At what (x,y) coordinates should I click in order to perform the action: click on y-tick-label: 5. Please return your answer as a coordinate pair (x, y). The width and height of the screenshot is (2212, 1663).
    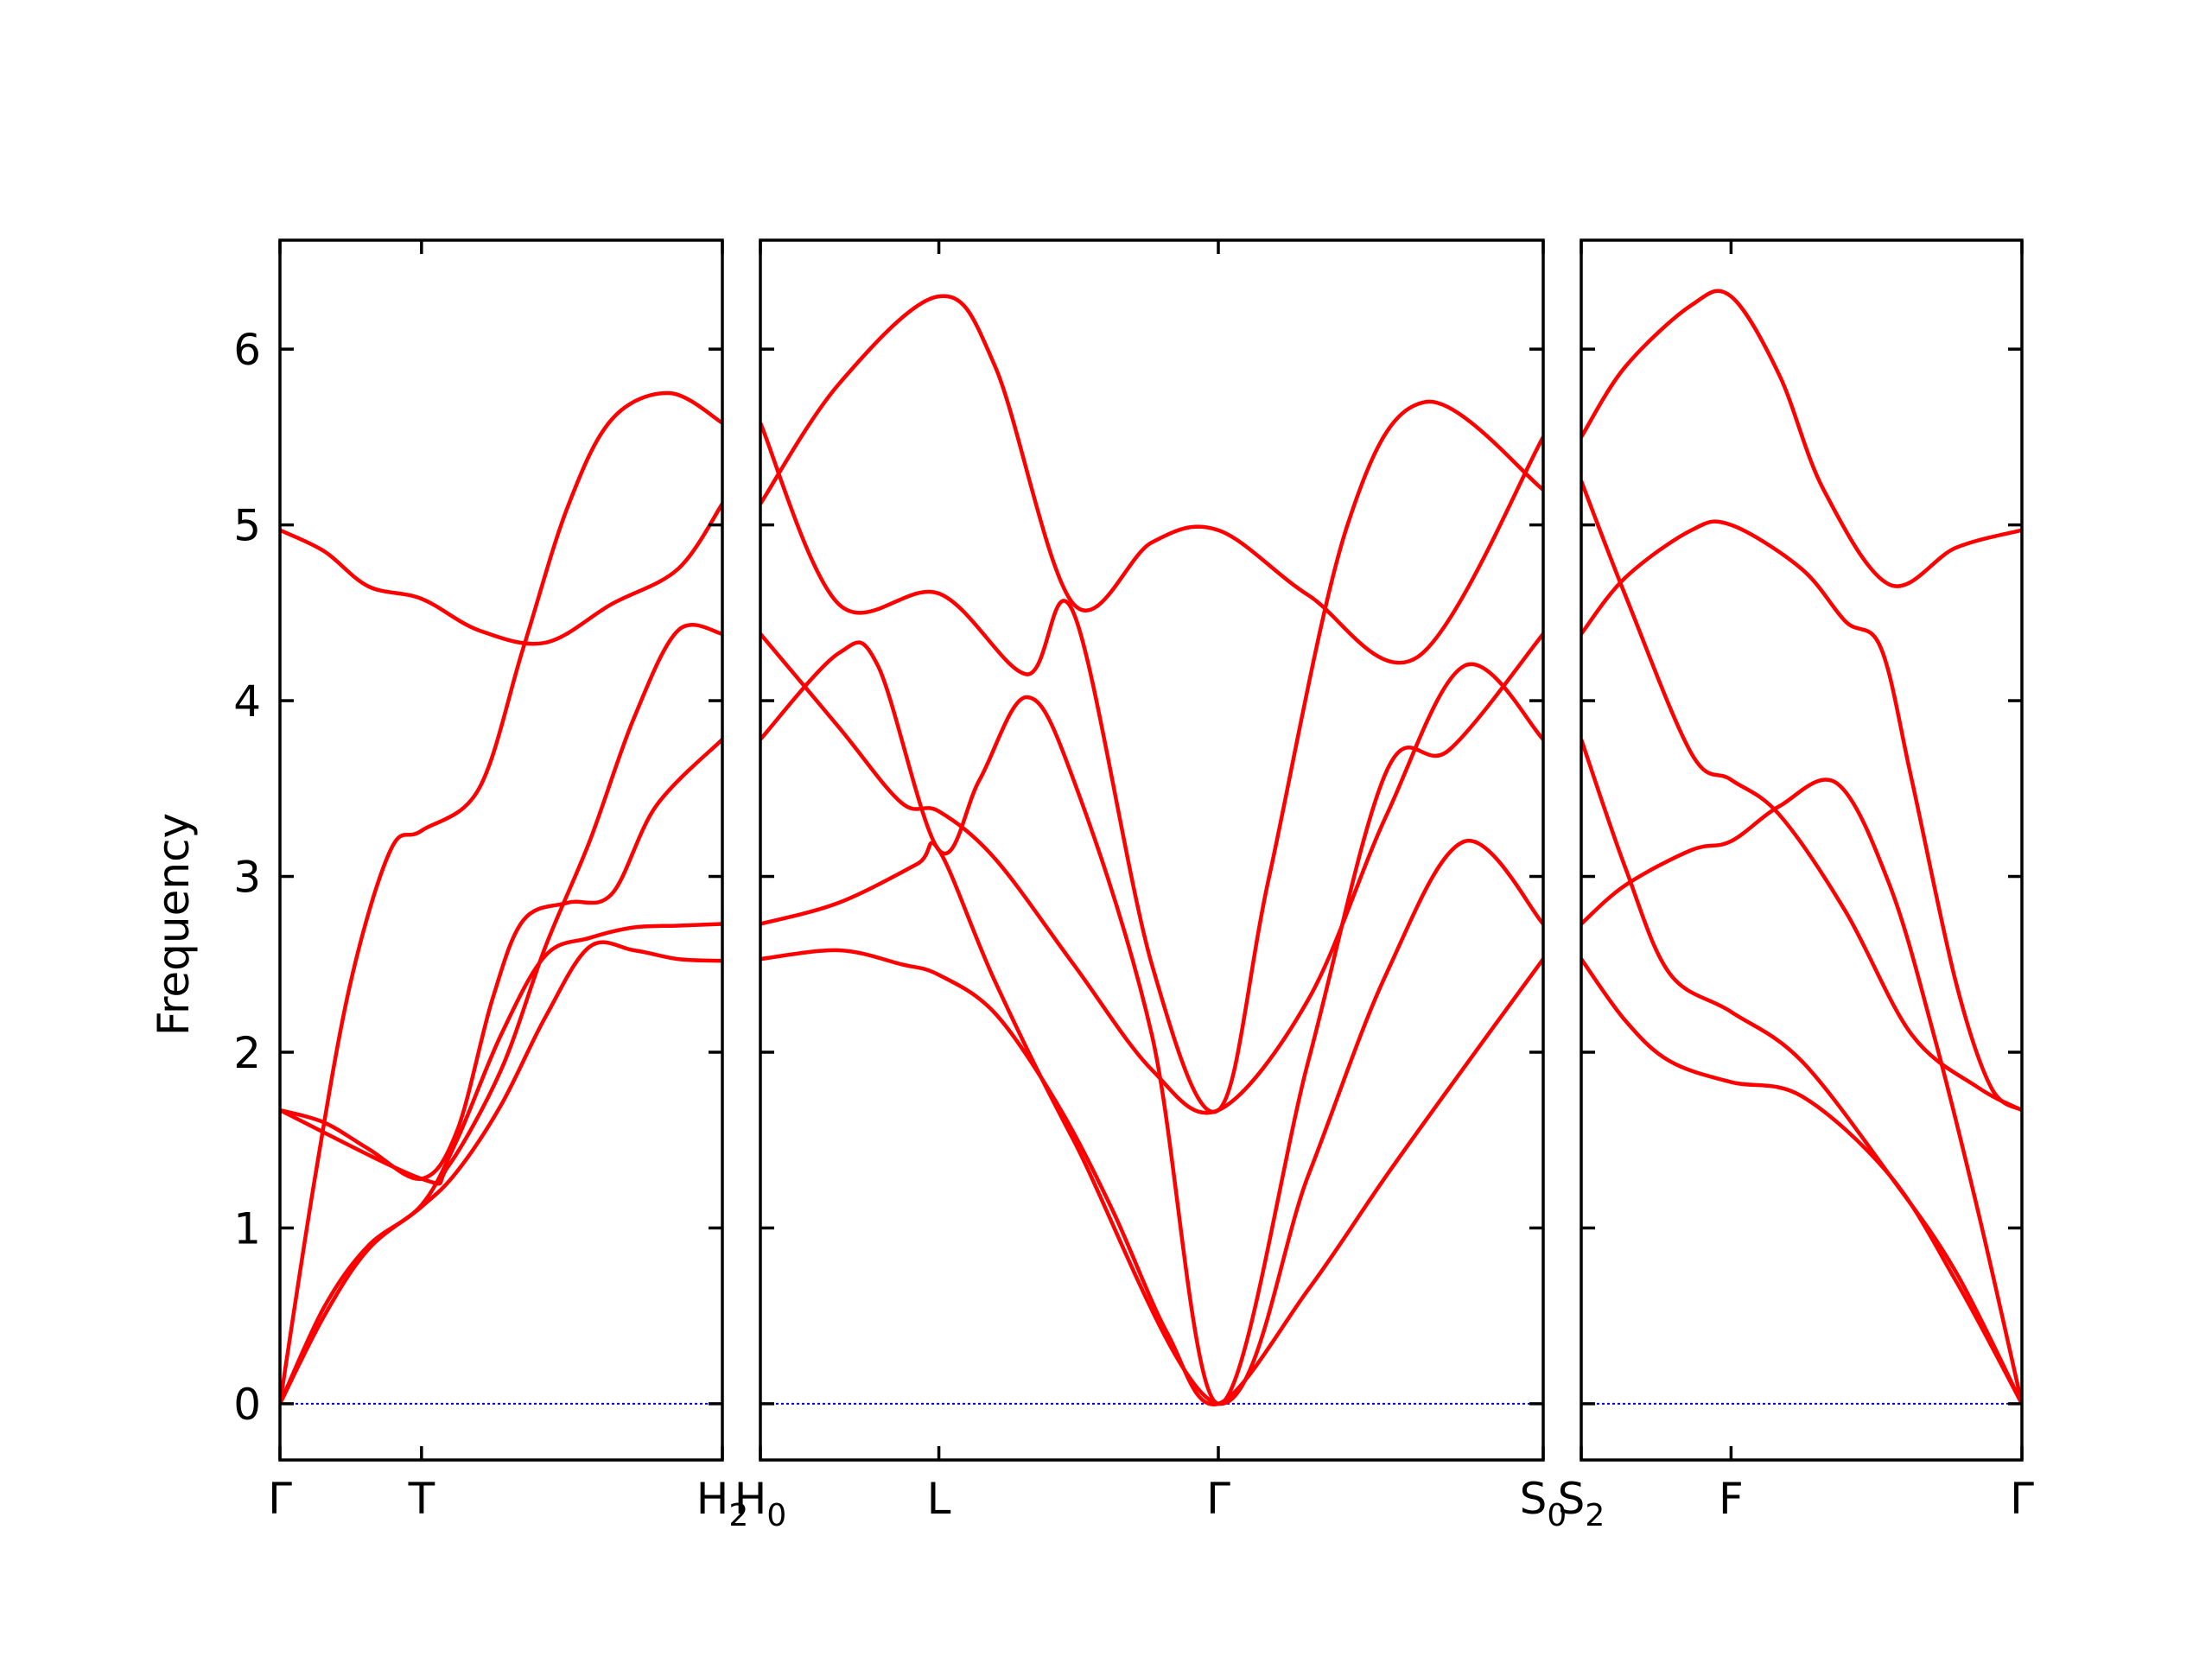
    Looking at the image, I should click on (247, 526).